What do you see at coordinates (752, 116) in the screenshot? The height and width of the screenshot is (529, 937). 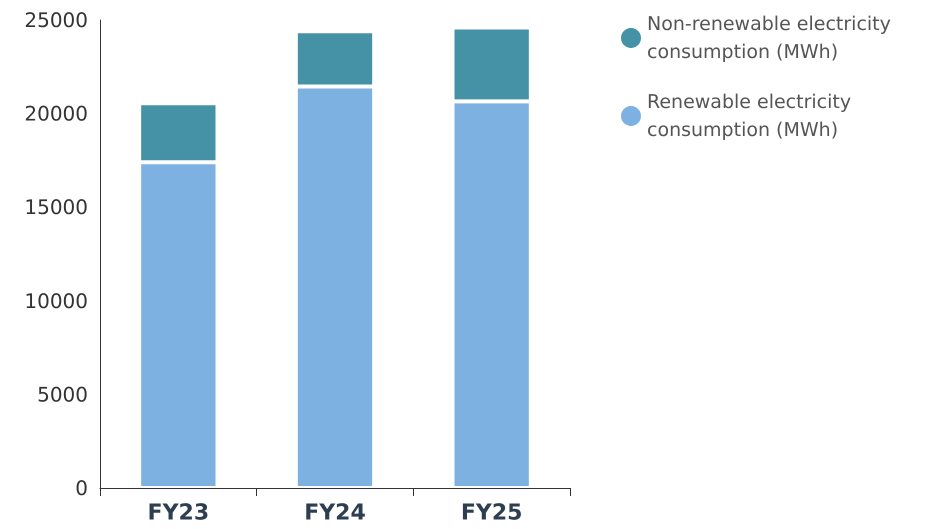 I see `legend-label: Renewable electricity consumption (MWh)` at bounding box center [752, 116].